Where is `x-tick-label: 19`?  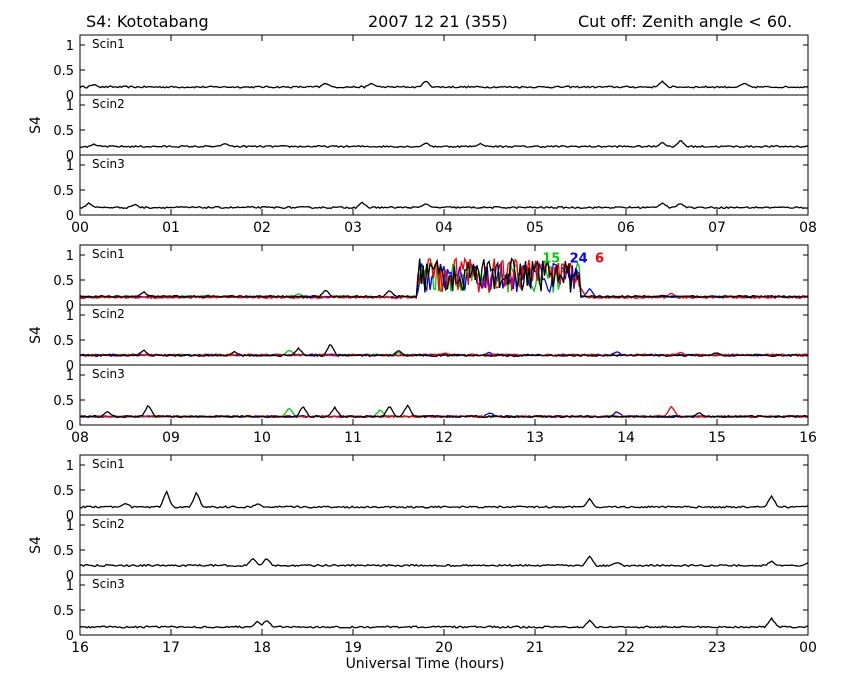 x-tick-label: 19 is located at coordinates (353, 648).